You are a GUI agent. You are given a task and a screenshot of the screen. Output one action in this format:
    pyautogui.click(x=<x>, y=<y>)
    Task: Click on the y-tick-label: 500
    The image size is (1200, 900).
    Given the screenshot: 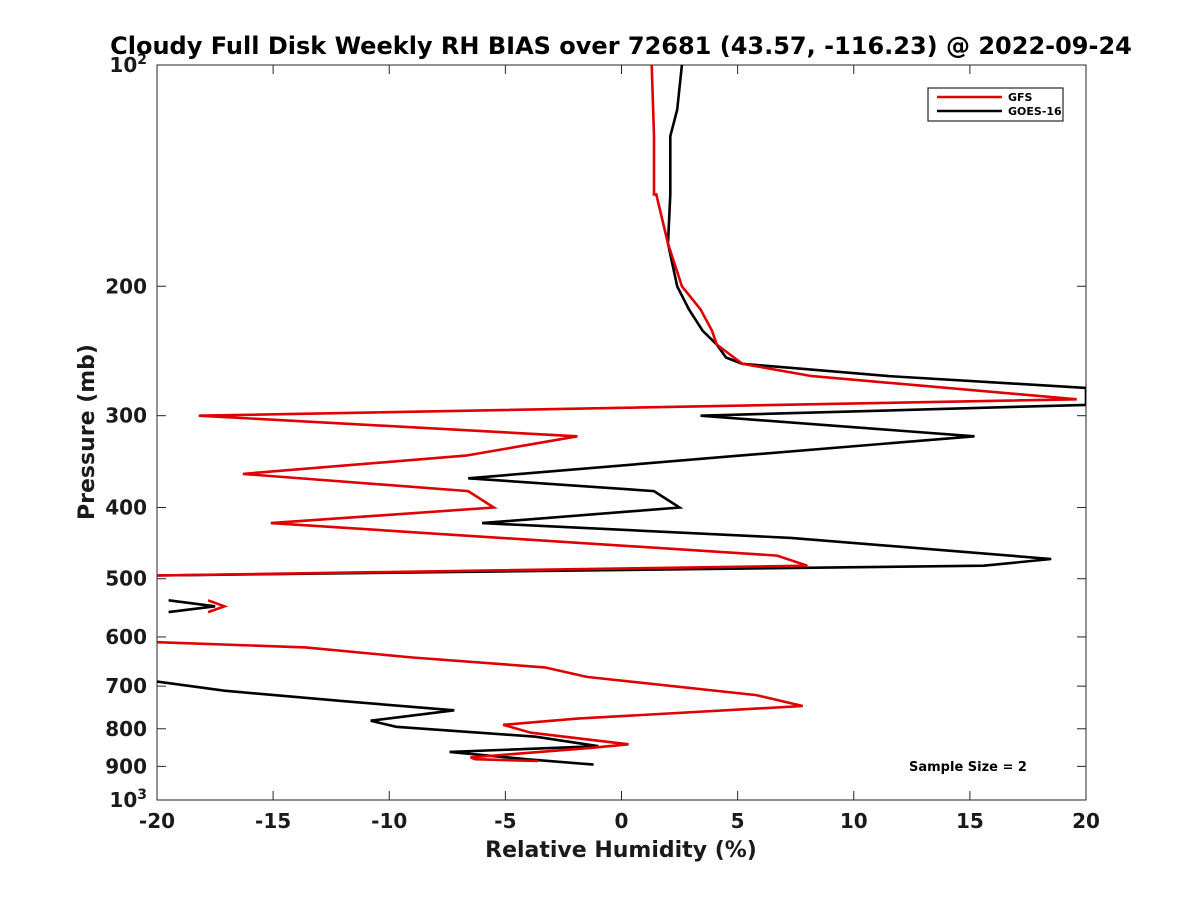 What is the action you would take?
    pyautogui.click(x=126, y=579)
    